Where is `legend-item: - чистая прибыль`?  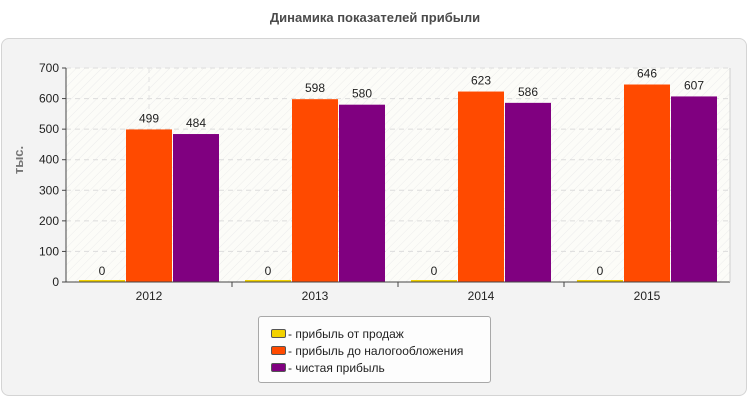
legend-item: - чистая прибыль is located at coordinates (374, 367).